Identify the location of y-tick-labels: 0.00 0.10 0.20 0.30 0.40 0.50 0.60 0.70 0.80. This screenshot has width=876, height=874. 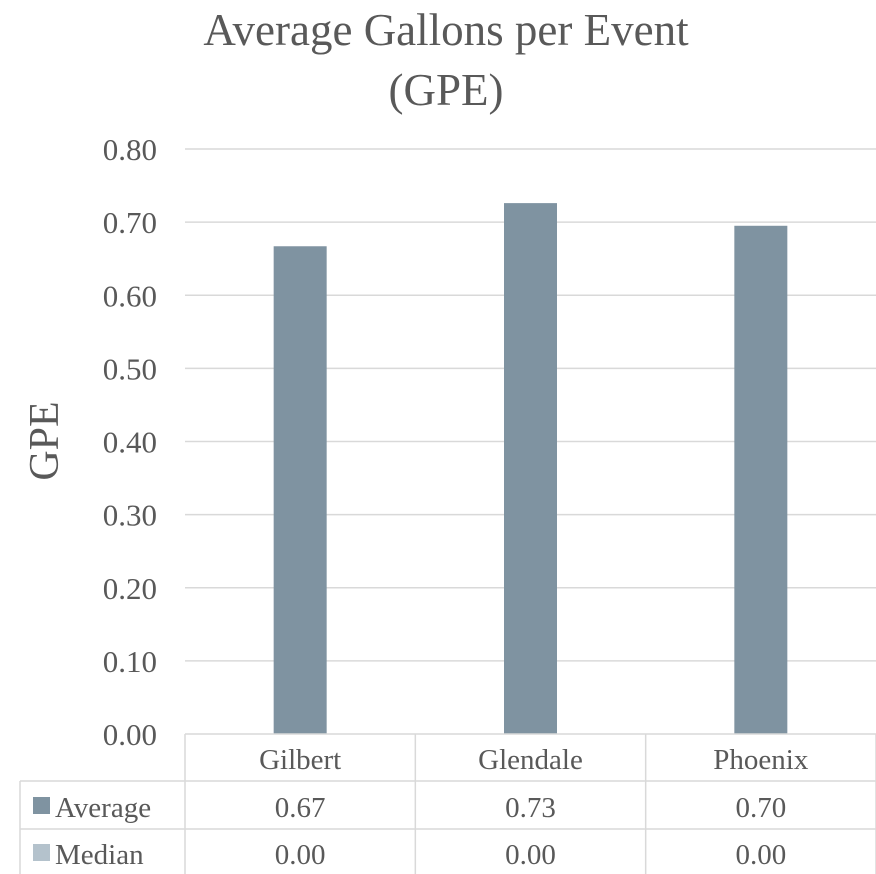
(130, 442).